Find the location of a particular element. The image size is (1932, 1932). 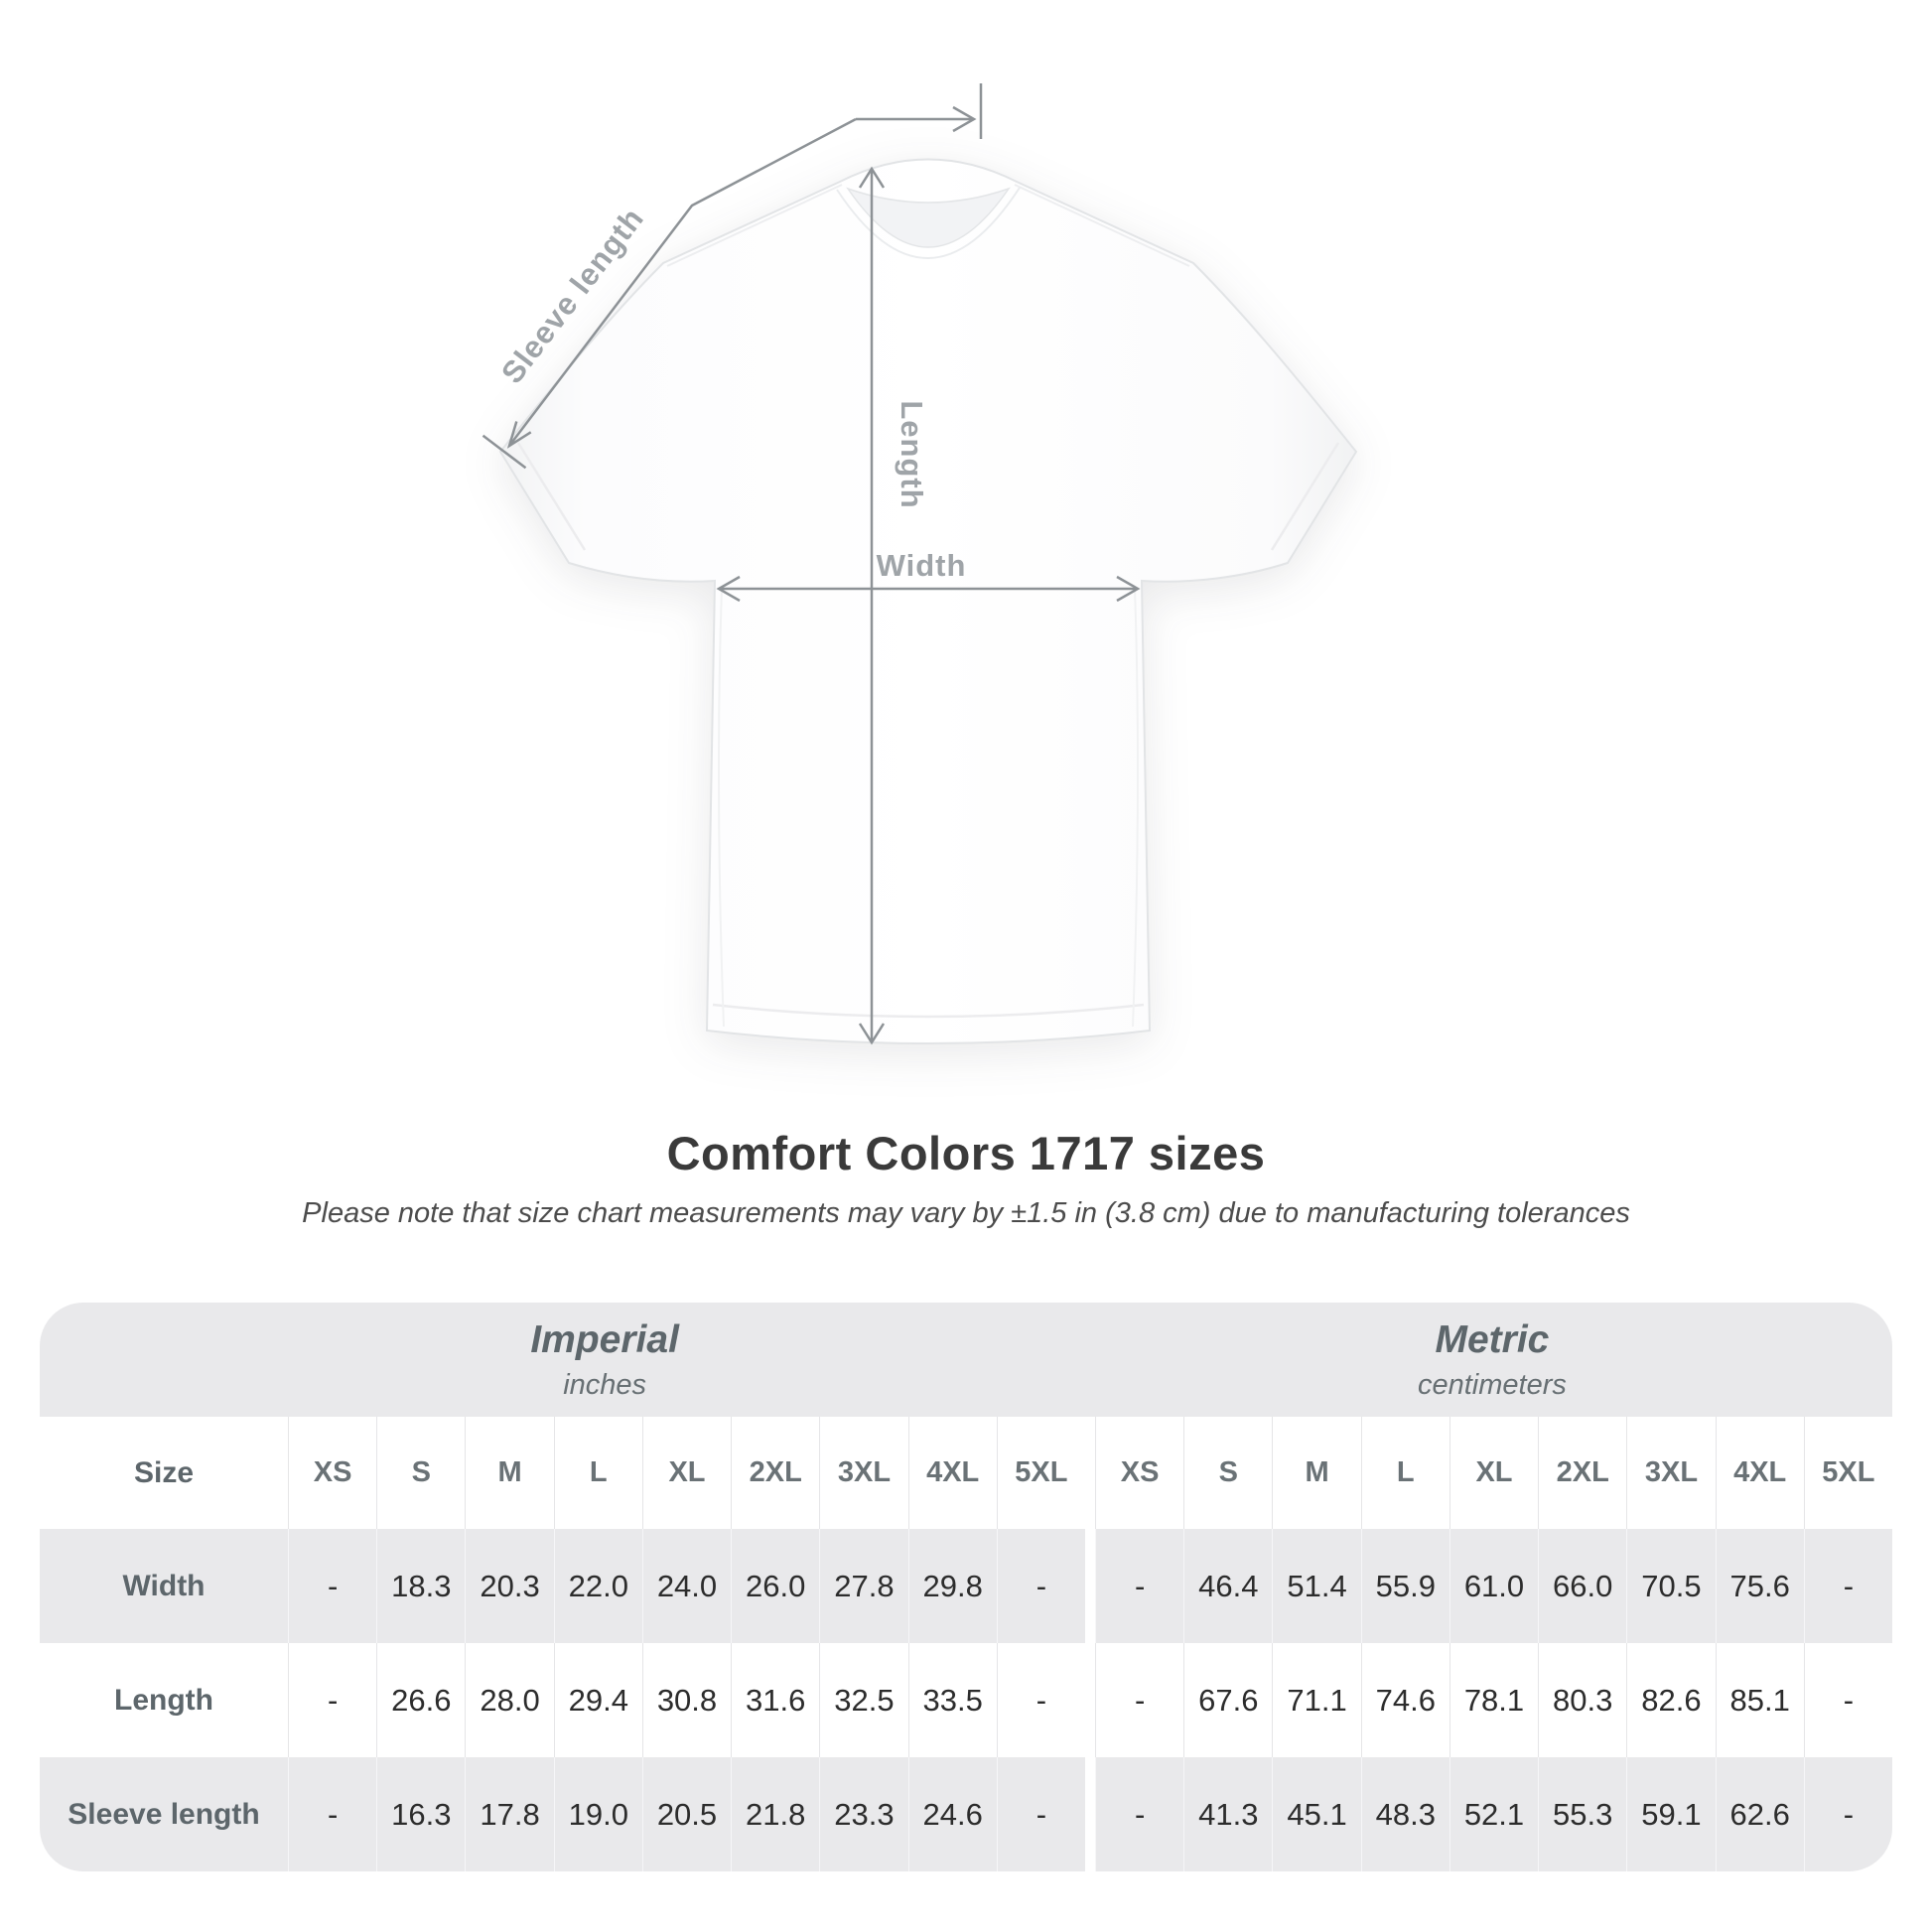

length-arrow is located at coordinates (872, 605).